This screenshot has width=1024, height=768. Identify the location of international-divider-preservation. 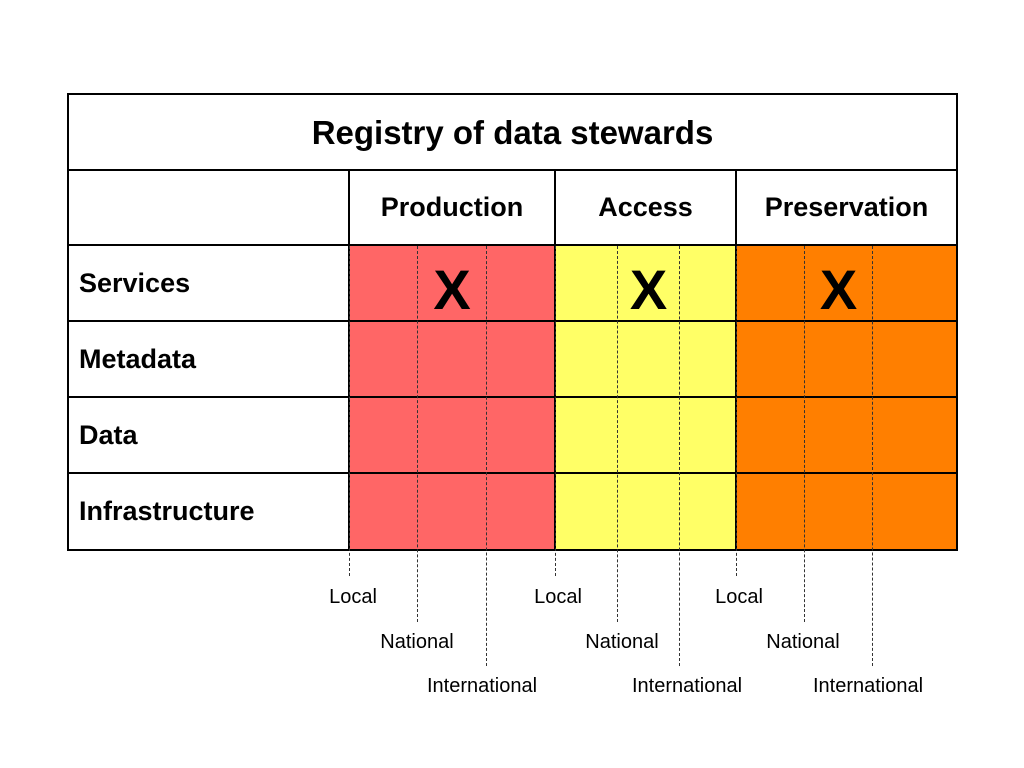
(872, 456).